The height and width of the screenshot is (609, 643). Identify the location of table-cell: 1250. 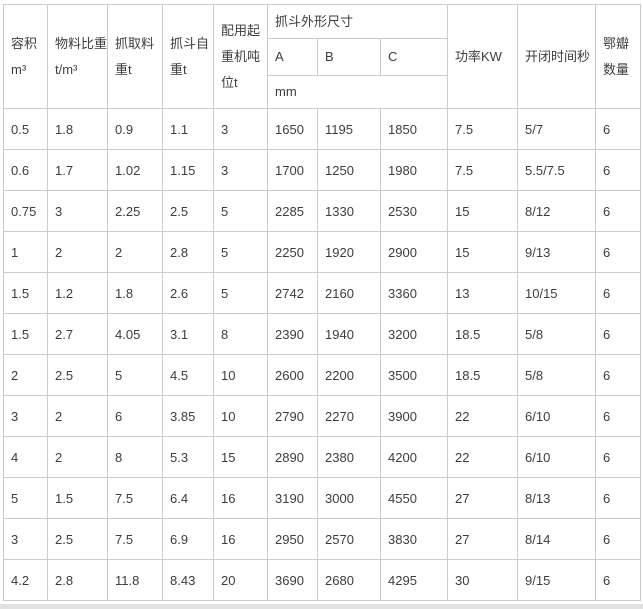
(349, 170).